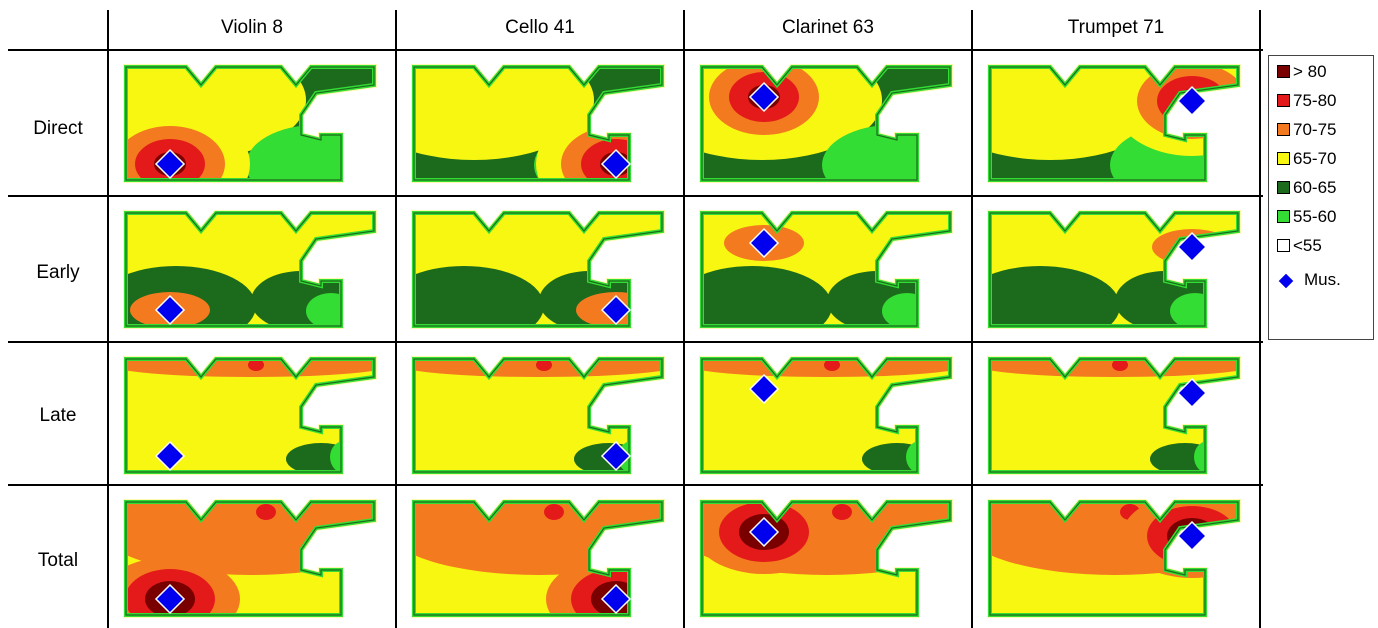 This screenshot has width=1378, height=628. I want to click on legend-label: 75-80, so click(1315, 100).